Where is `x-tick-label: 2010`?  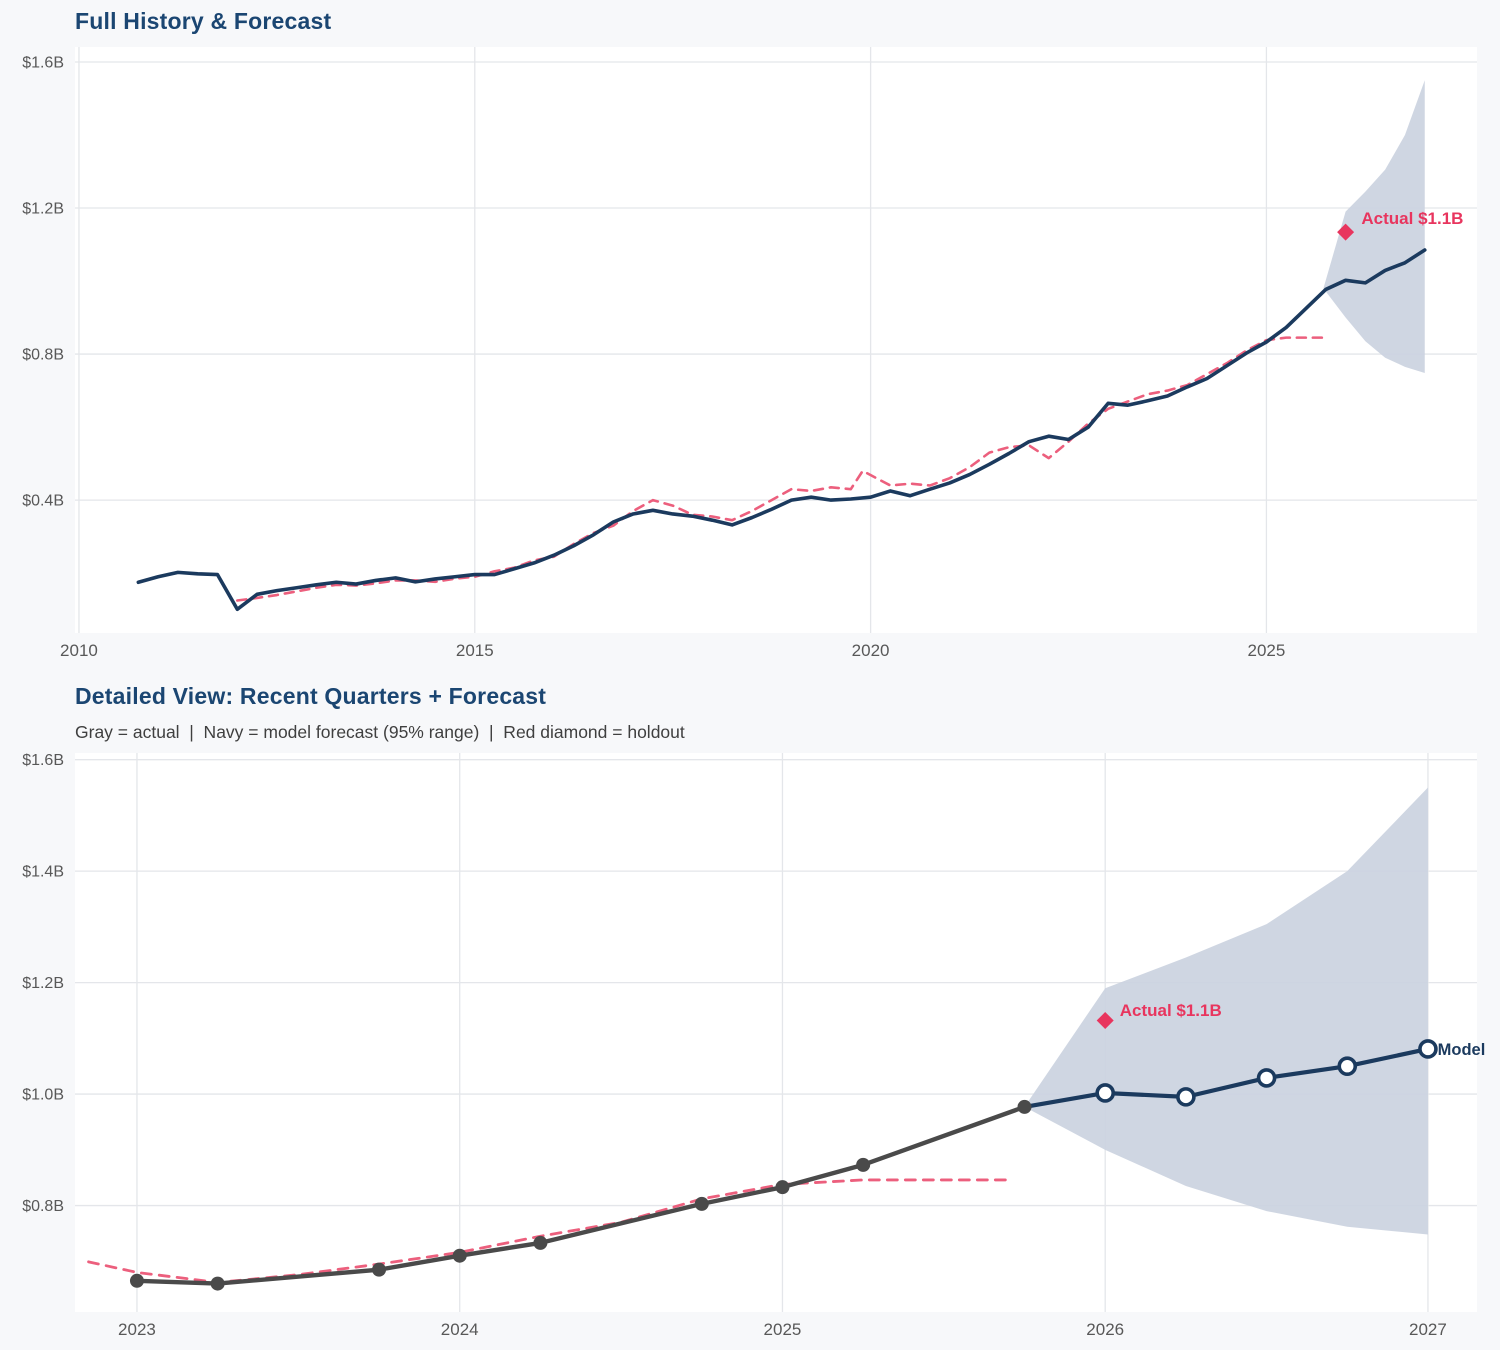
x-tick-label: 2010 is located at coordinates (79, 650).